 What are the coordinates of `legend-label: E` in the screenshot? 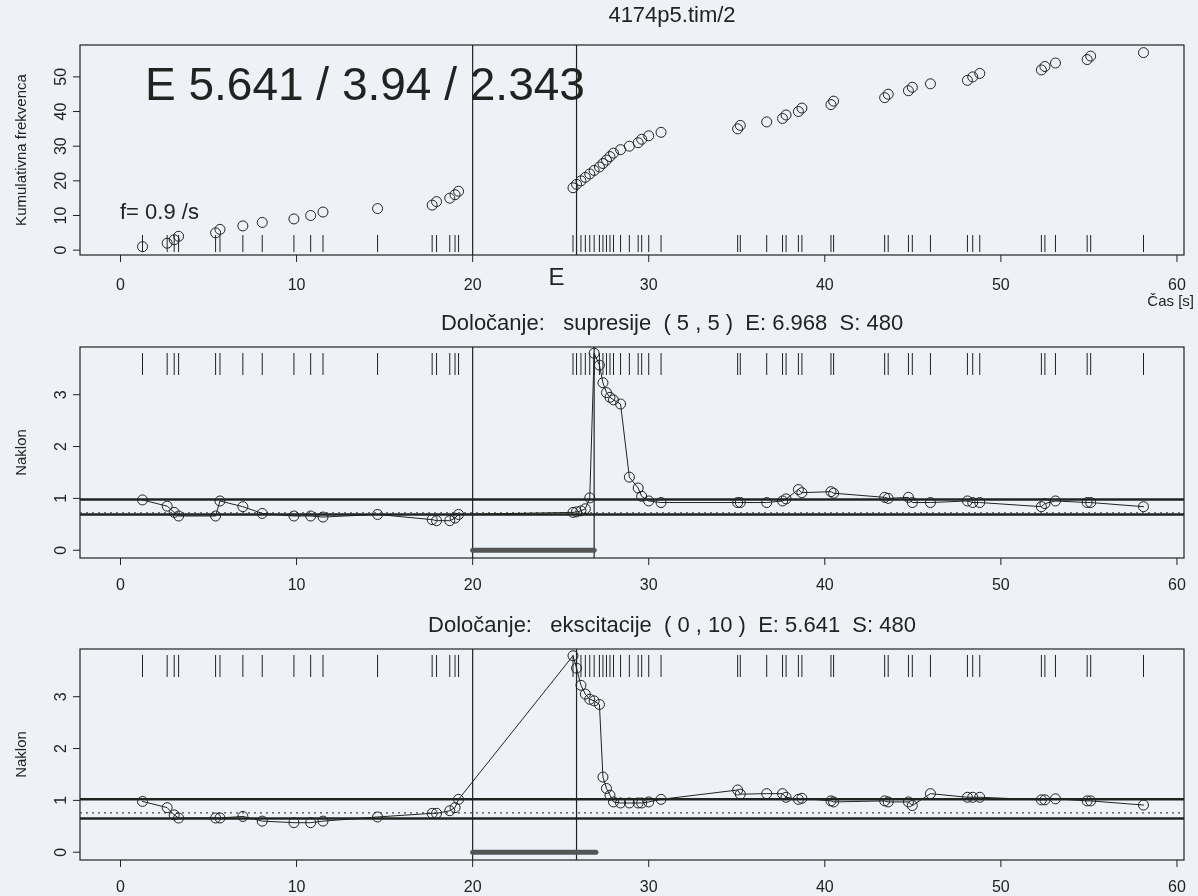 It's located at (556, 276).